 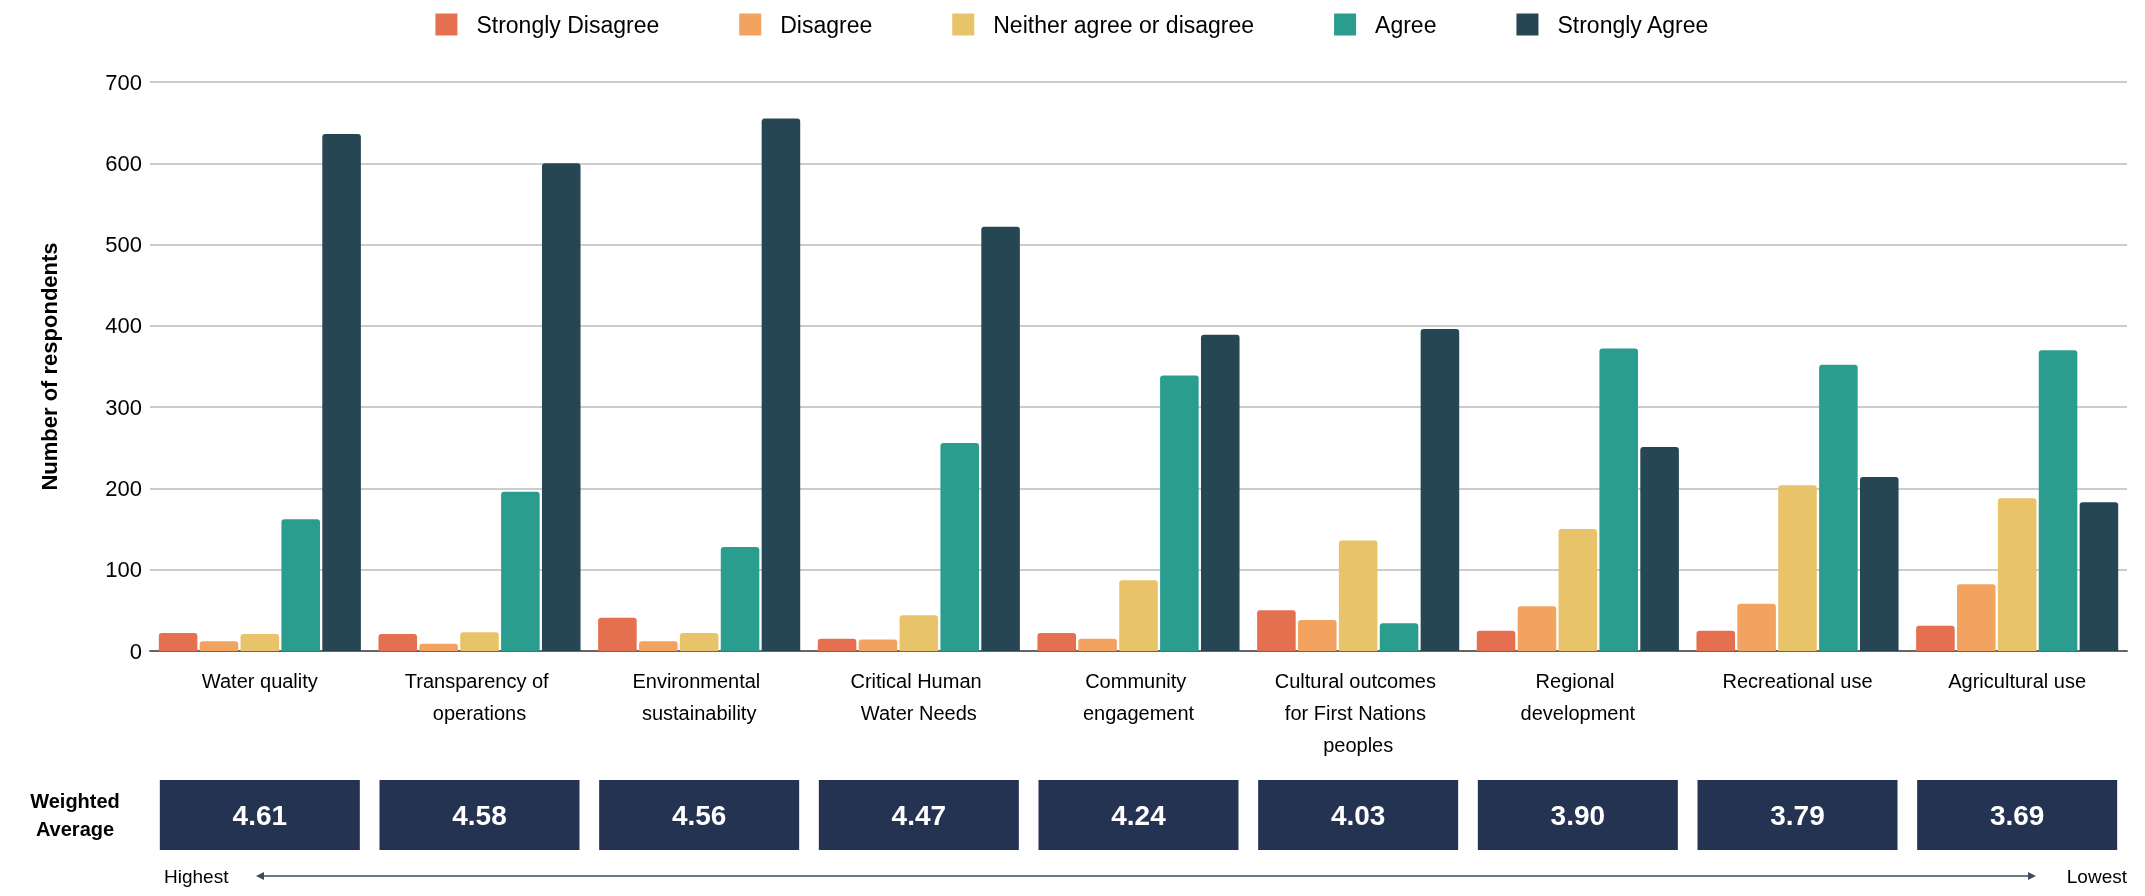 I want to click on y-tick-label: 300, so click(x=123, y=407).